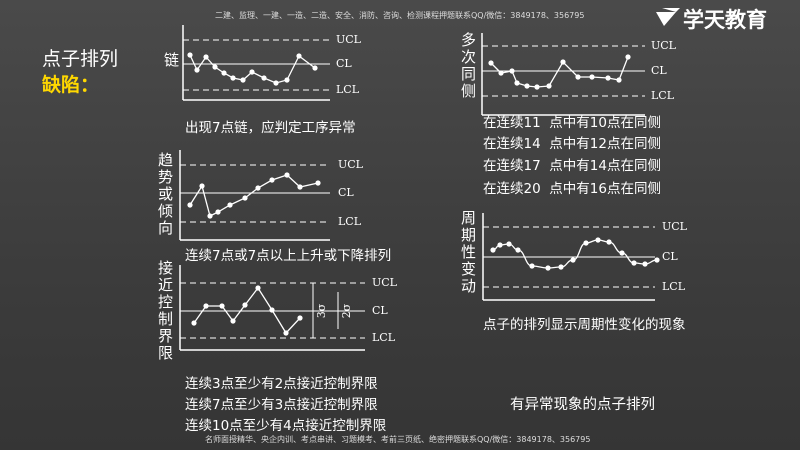  Describe the element at coordinates (286, 426) in the screenshot. I see `caption: 连续10点至少有4点接近控制界限` at that location.